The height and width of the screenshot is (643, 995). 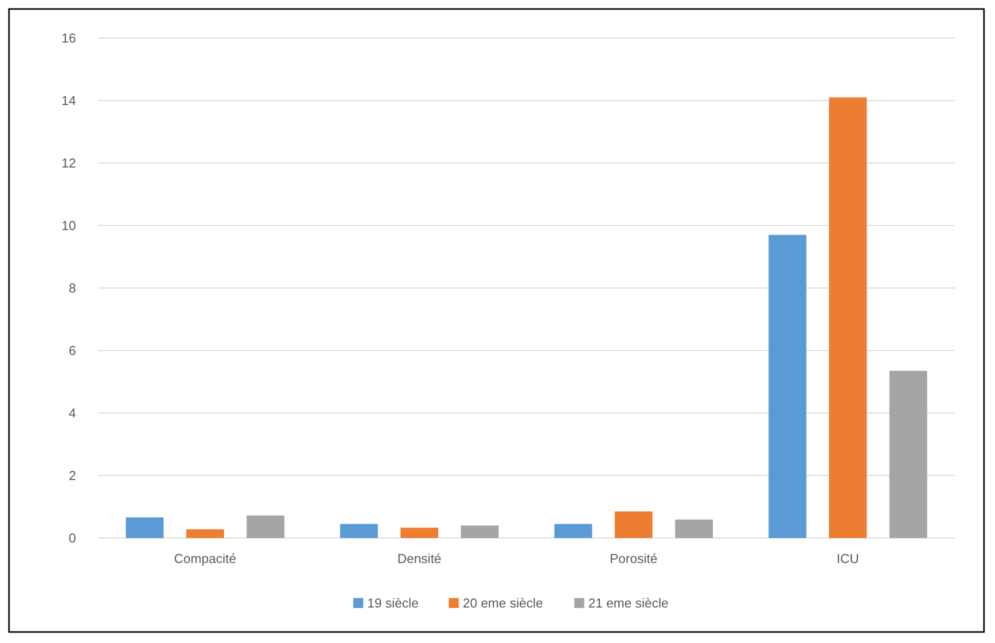 I want to click on y-tick-label: 8, so click(x=72, y=288).